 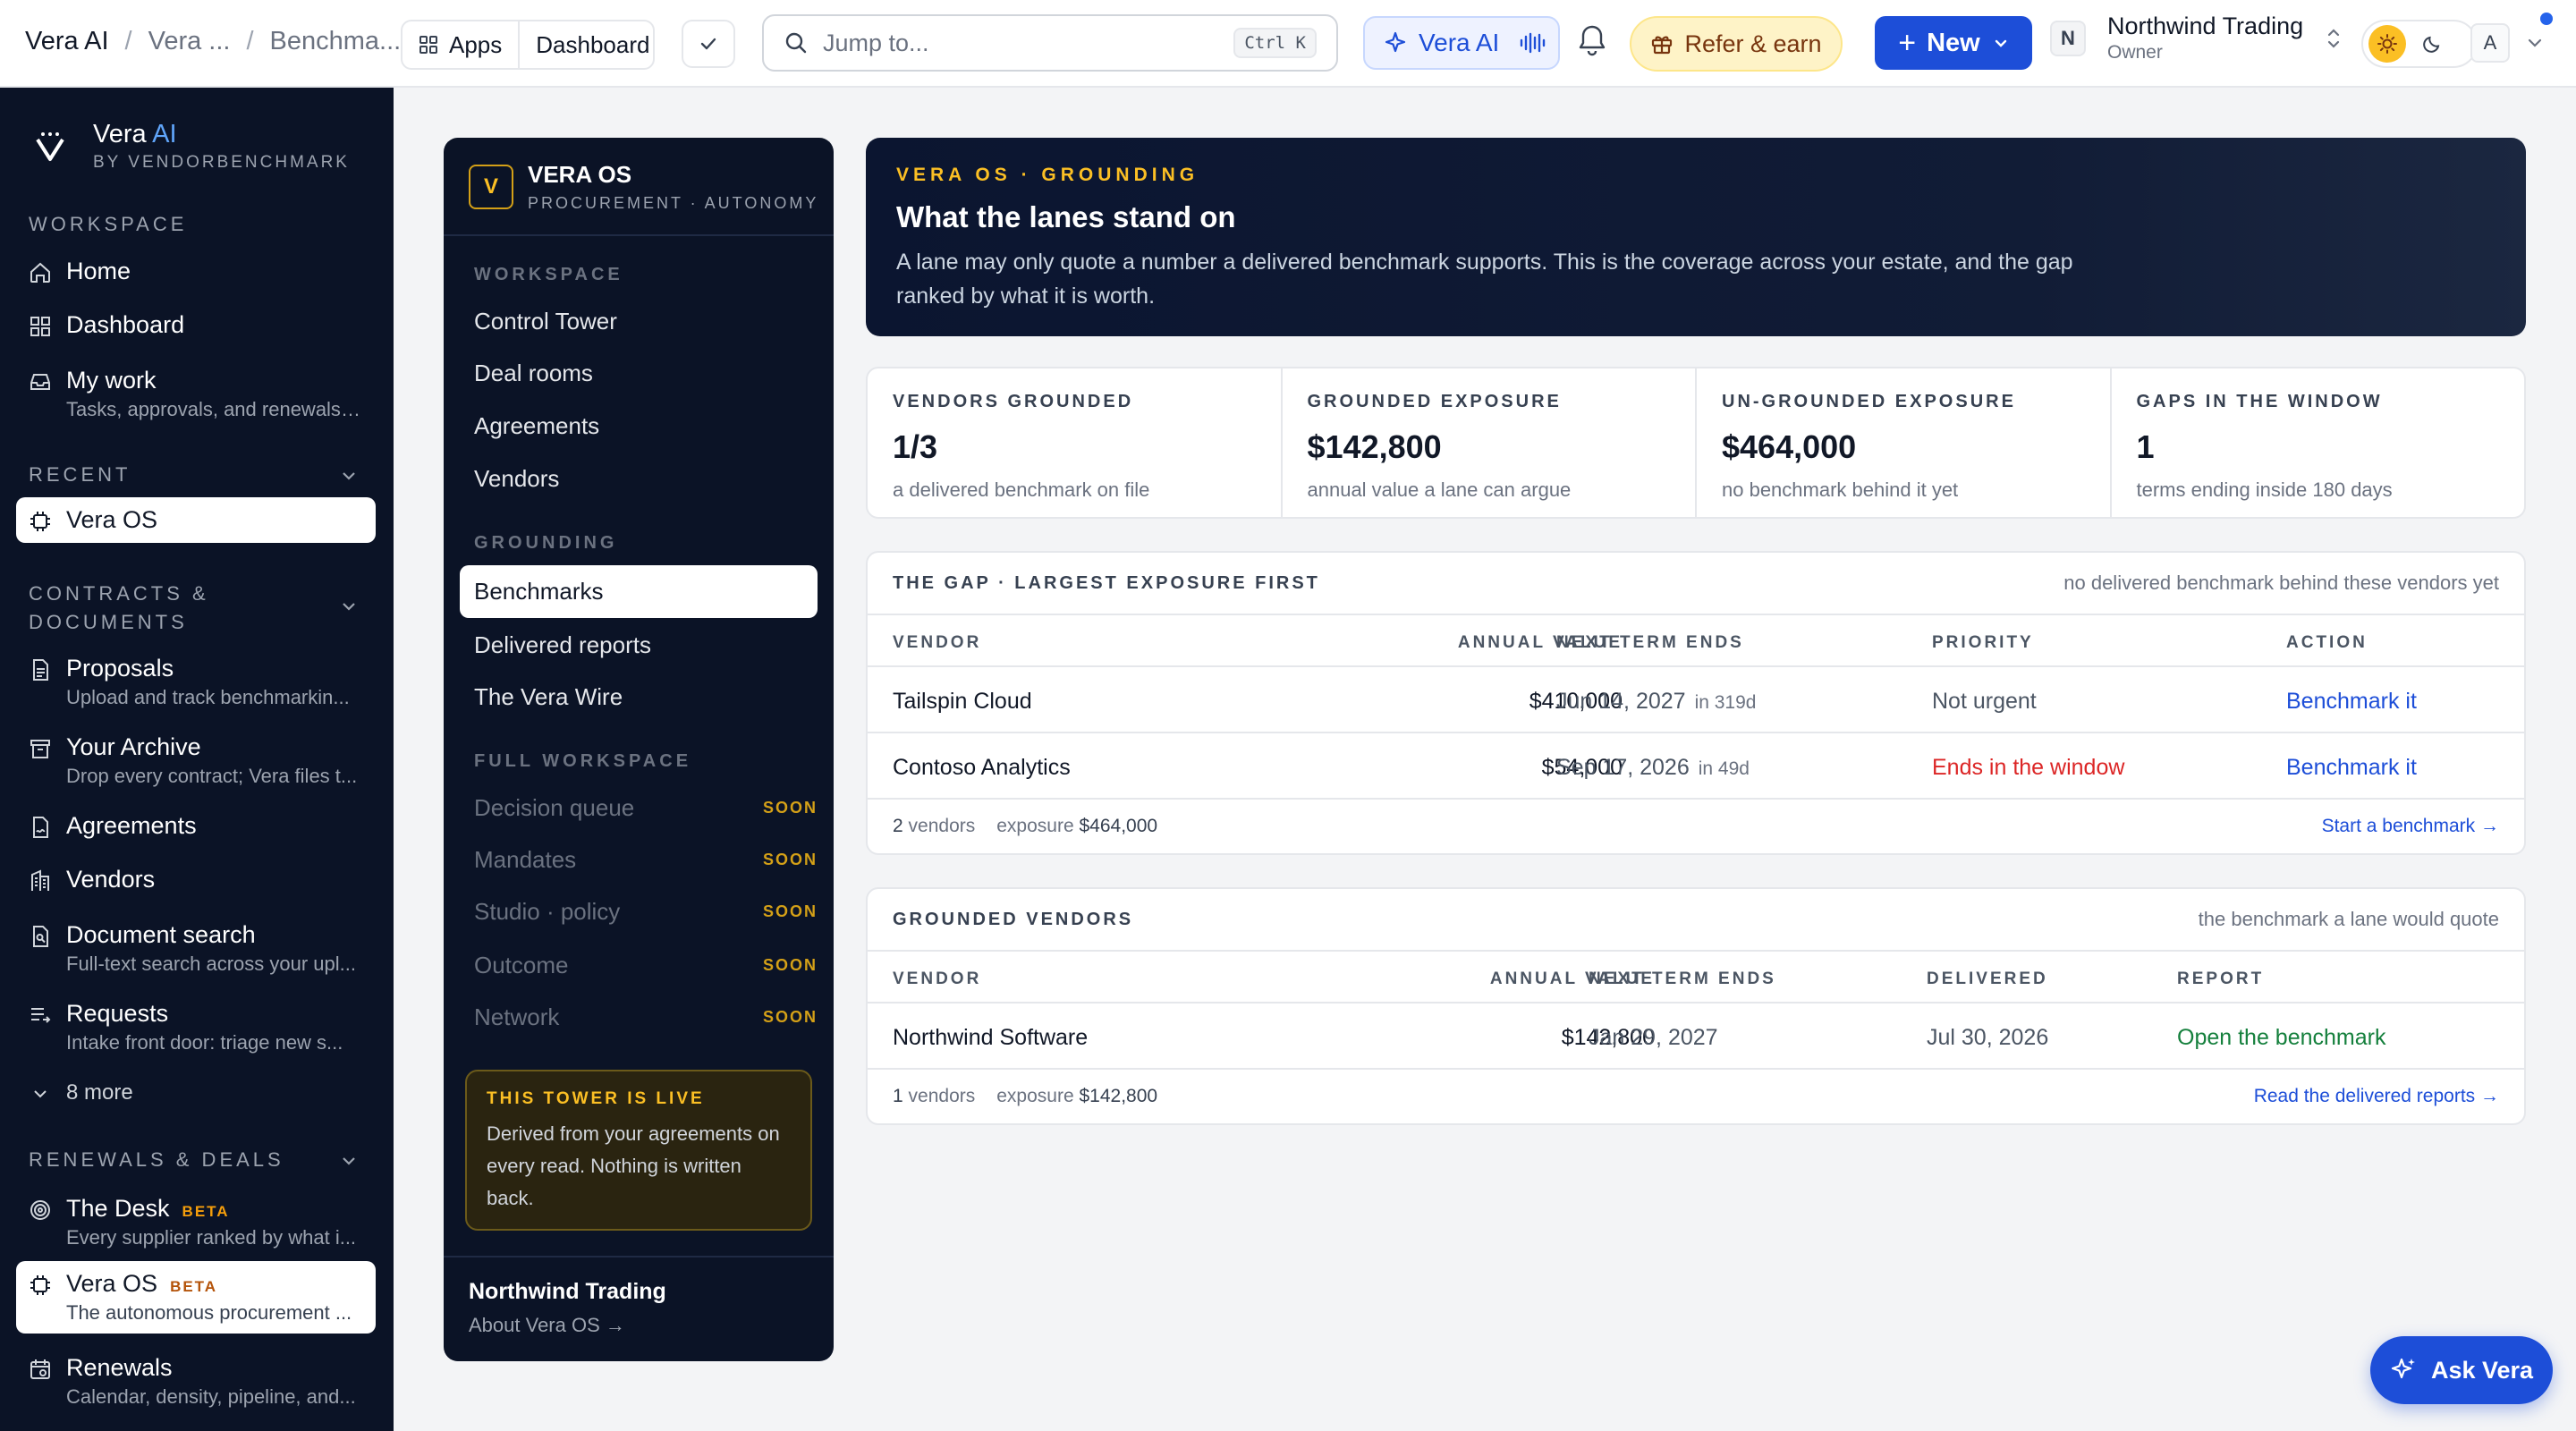 I want to click on sidebar-item-label: My work, so click(x=111, y=381).